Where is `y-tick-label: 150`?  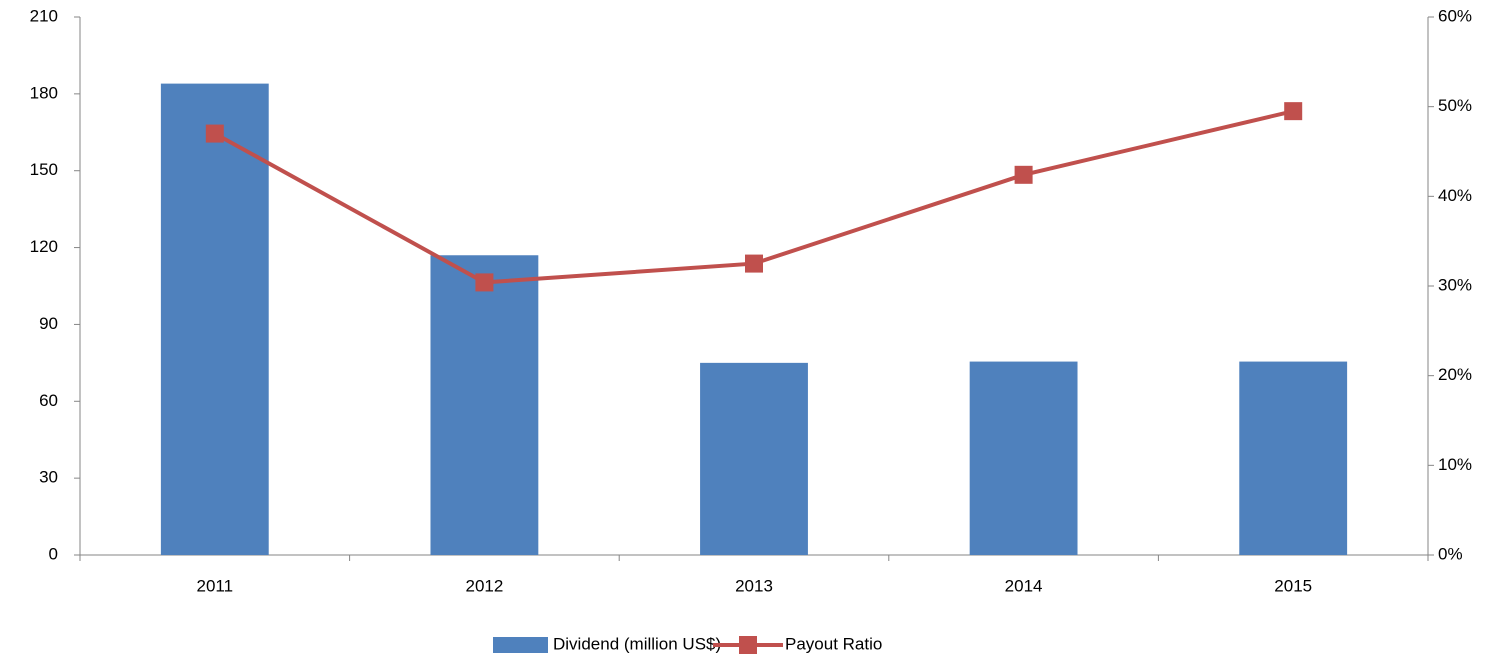
y-tick-label: 150 is located at coordinates (44, 169).